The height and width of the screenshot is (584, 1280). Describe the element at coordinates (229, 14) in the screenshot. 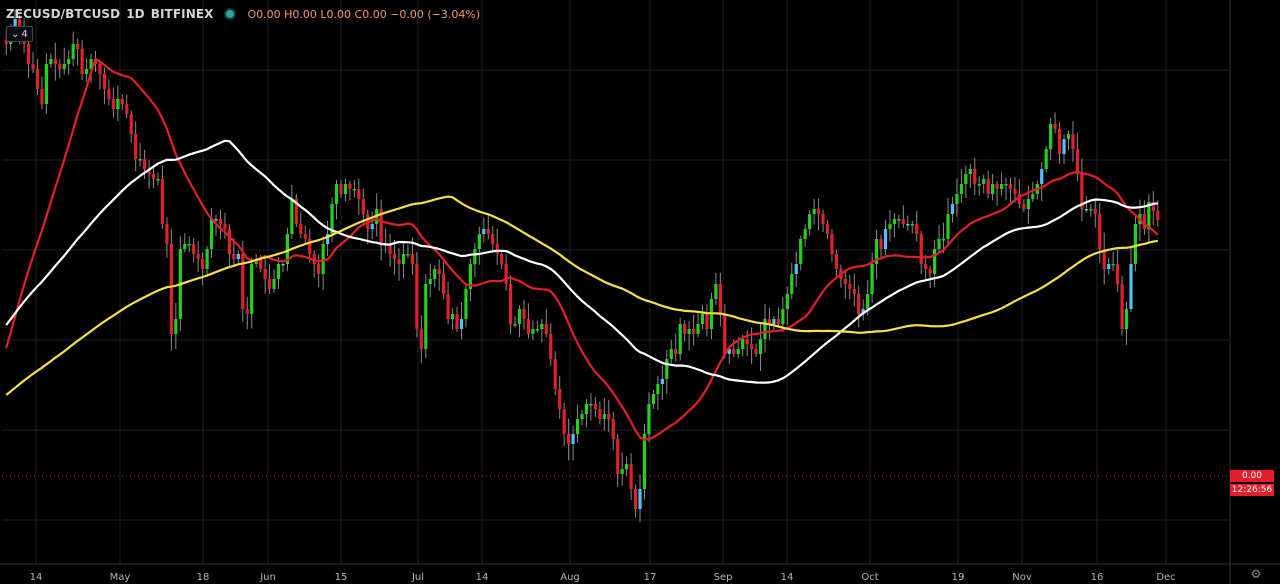

I see `market-status-icon` at that location.